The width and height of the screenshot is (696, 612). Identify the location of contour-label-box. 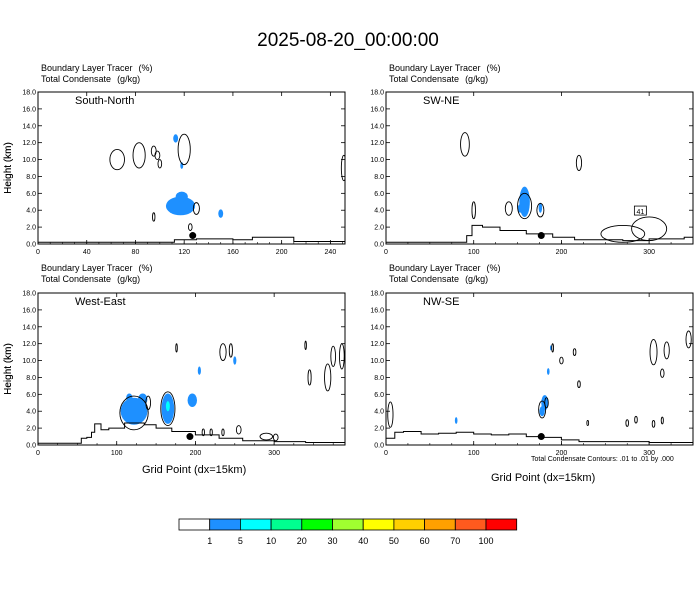
(640, 210).